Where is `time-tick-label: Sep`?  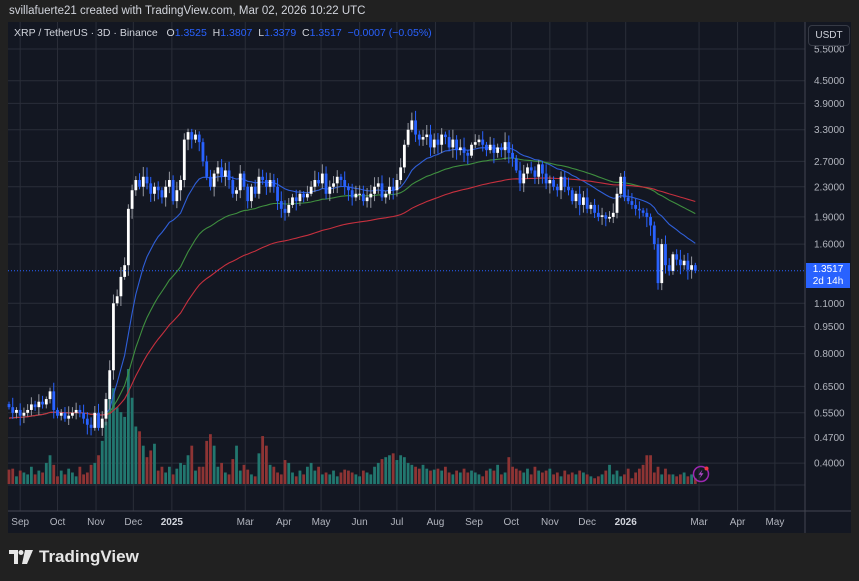
time-tick-label: Sep is located at coordinates (474, 522).